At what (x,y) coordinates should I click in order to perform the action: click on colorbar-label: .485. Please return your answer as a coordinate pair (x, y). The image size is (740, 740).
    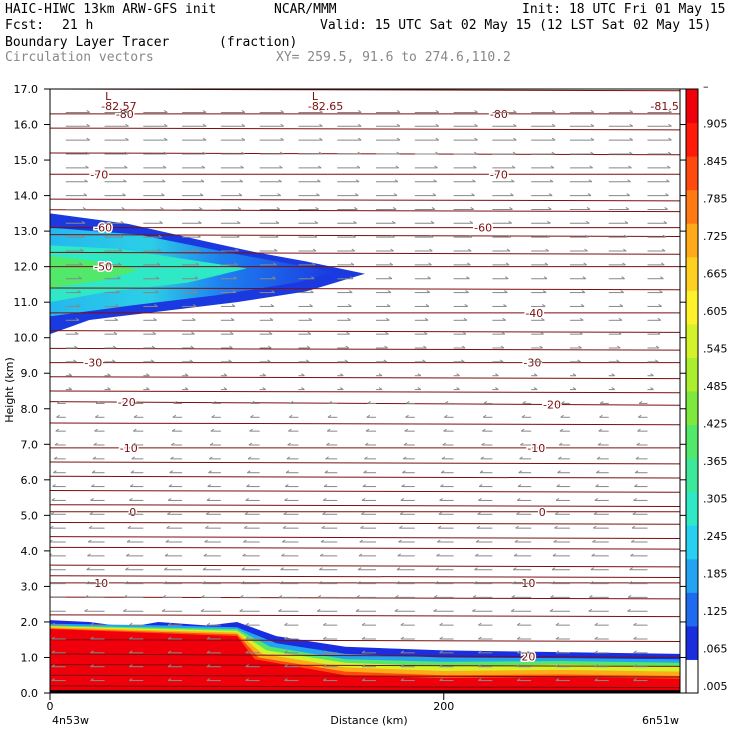
    Looking at the image, I should click on (715, 386).